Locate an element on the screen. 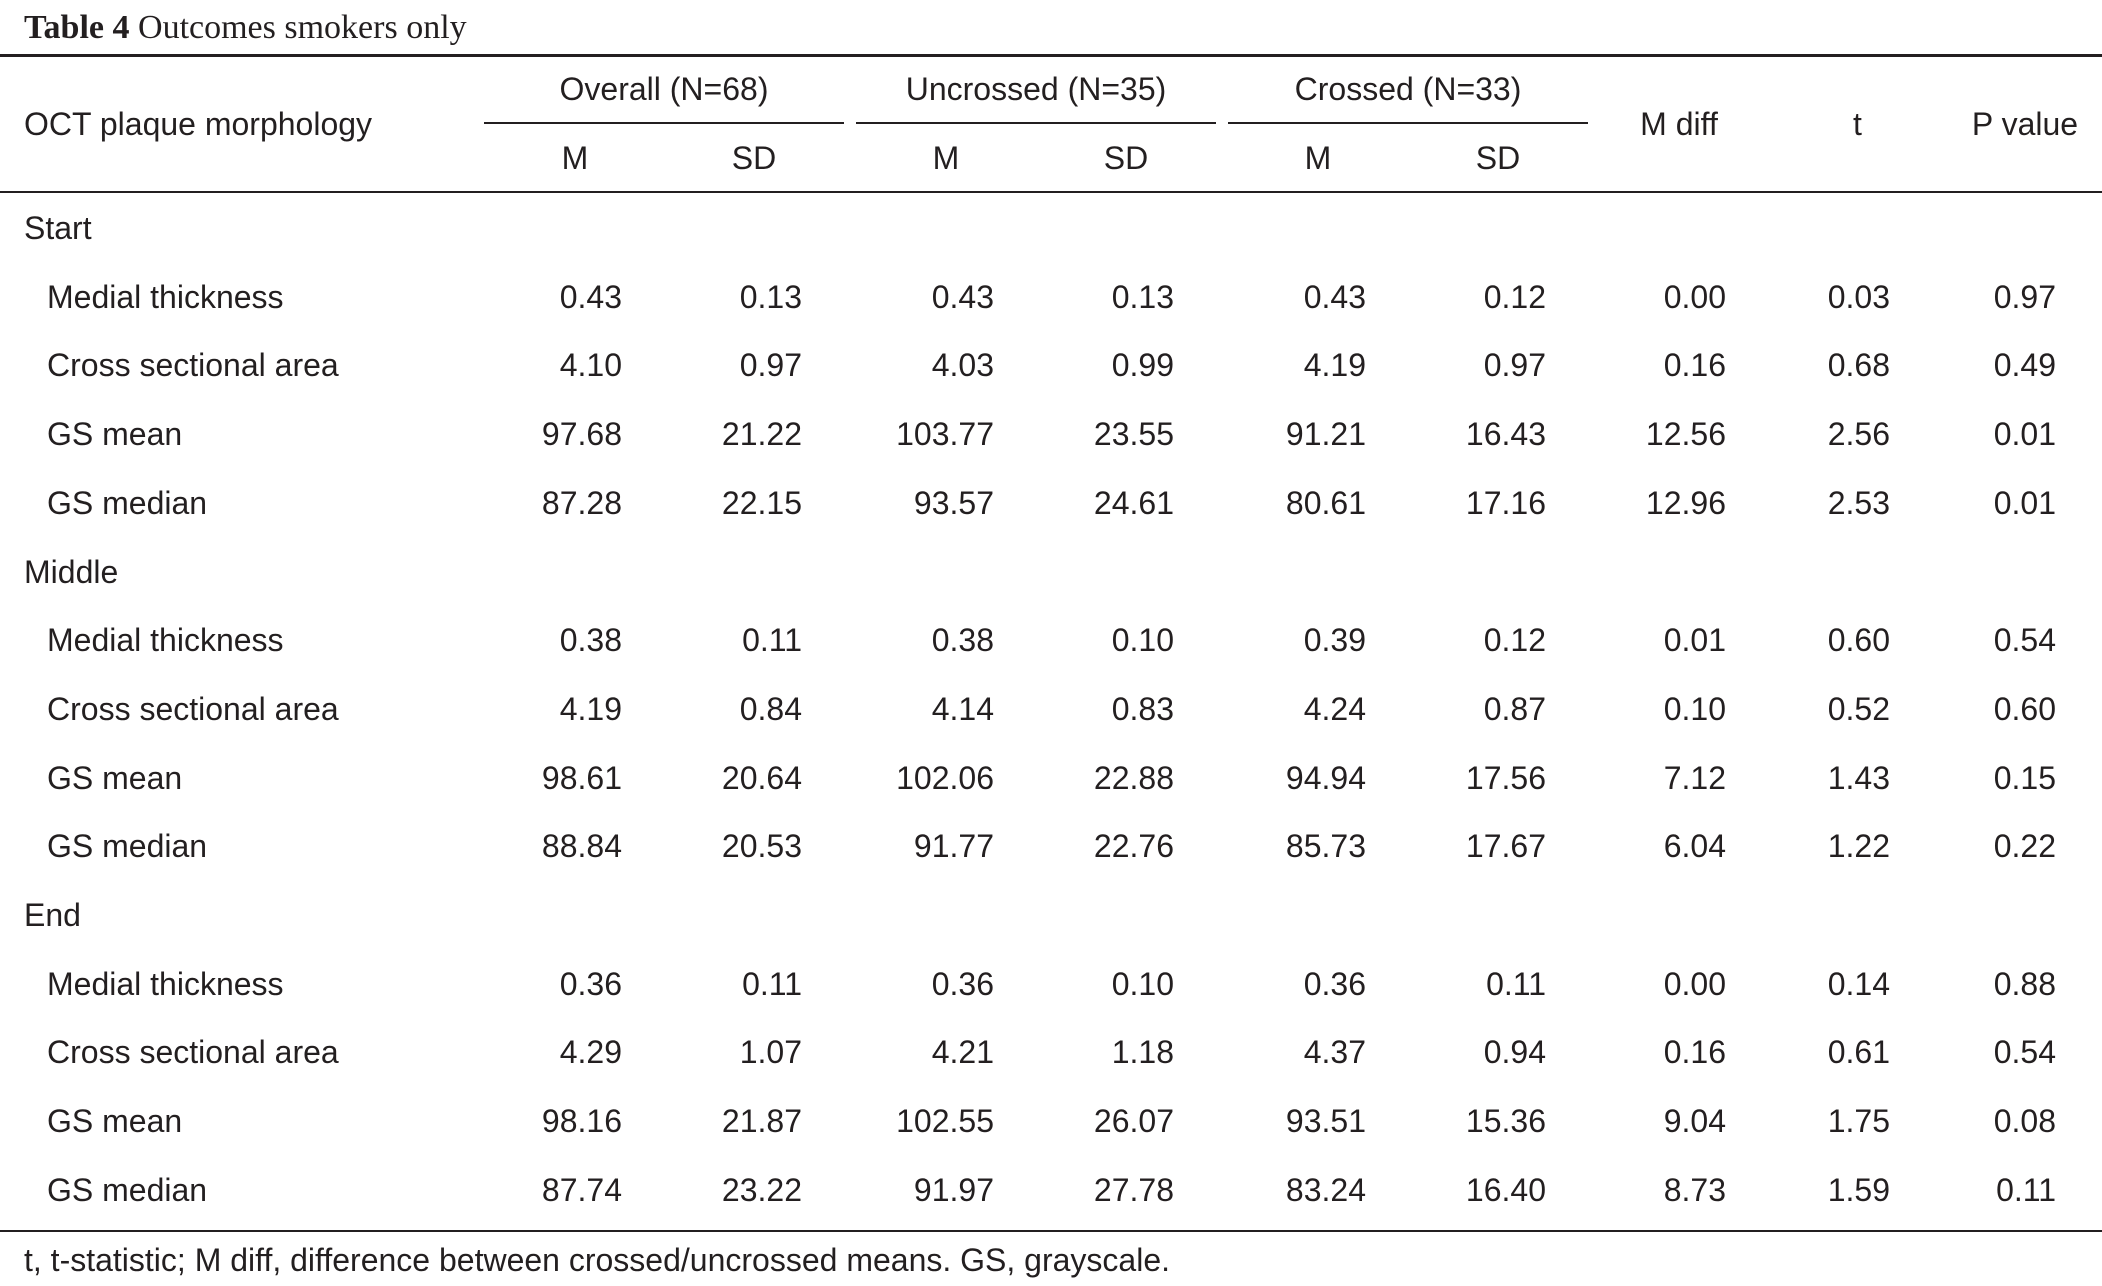 The height and width of the screenshot is (1286, 2102). cell-overall-m: 4.19 is located at coordinates (590, 708).